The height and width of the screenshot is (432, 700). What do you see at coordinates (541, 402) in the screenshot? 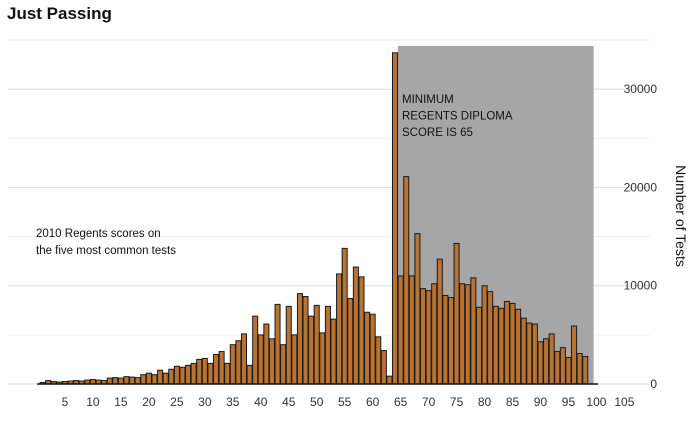
I see `x-tick-label: 90` at bounding box center [541, 402].